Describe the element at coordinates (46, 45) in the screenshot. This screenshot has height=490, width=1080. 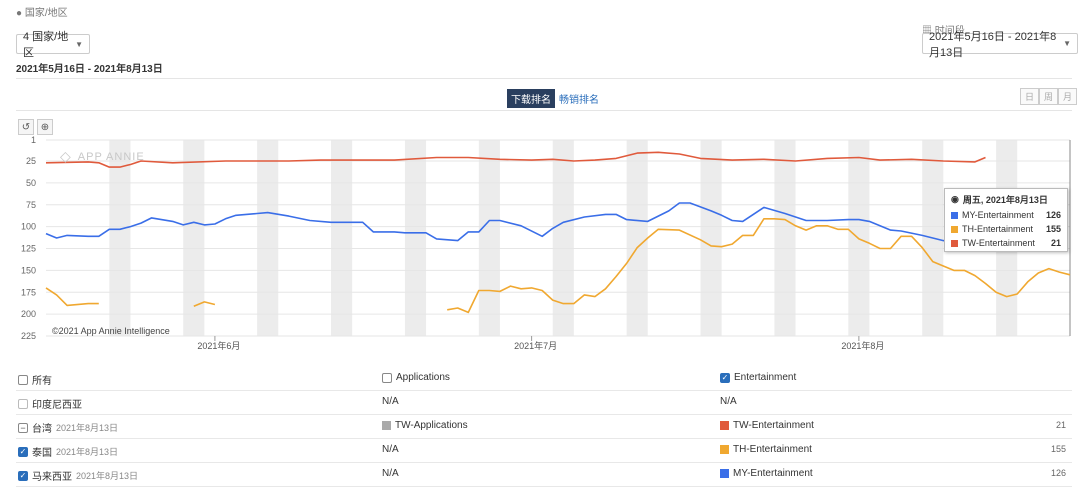
I see `country-select-value: 4 国家/地区` at that location.